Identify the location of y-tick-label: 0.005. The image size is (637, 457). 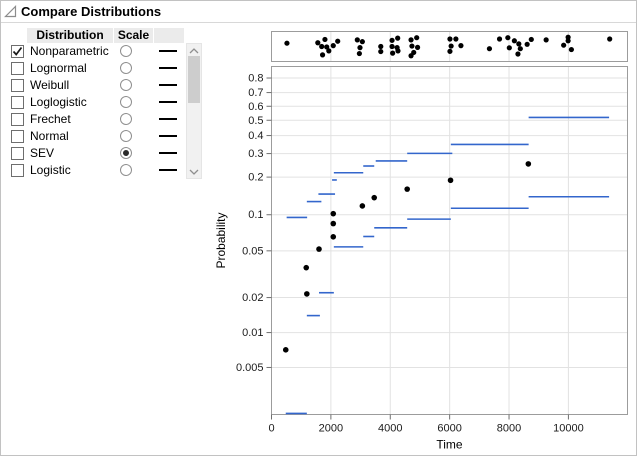
(250, 368).